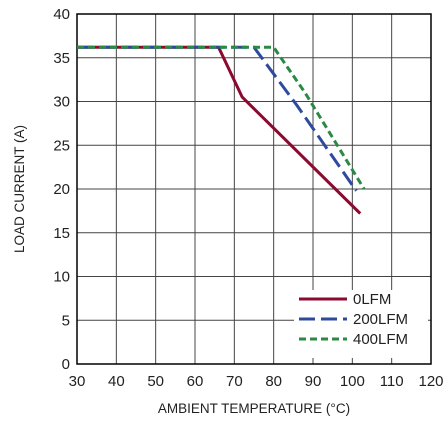 The image size is (444, 422). Describe the element at coordinates (195, 381) in the screenshot. I see `x-tick-label: 60` at that location.